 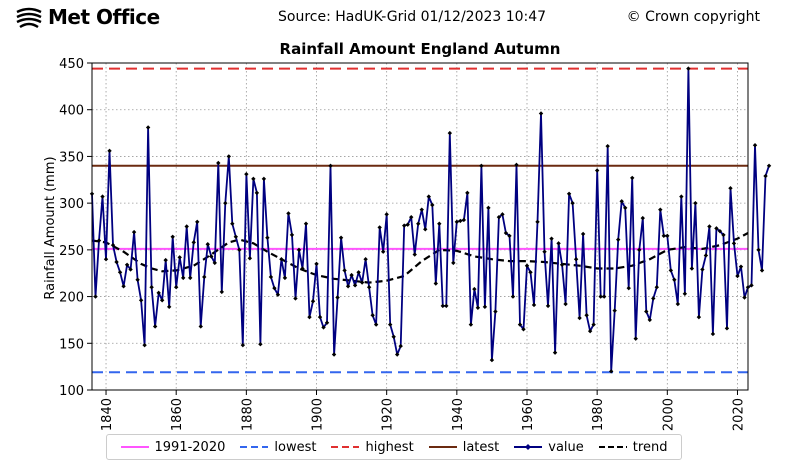 I want to click on met-office-swirl-icon, so click(x=29, y=17).